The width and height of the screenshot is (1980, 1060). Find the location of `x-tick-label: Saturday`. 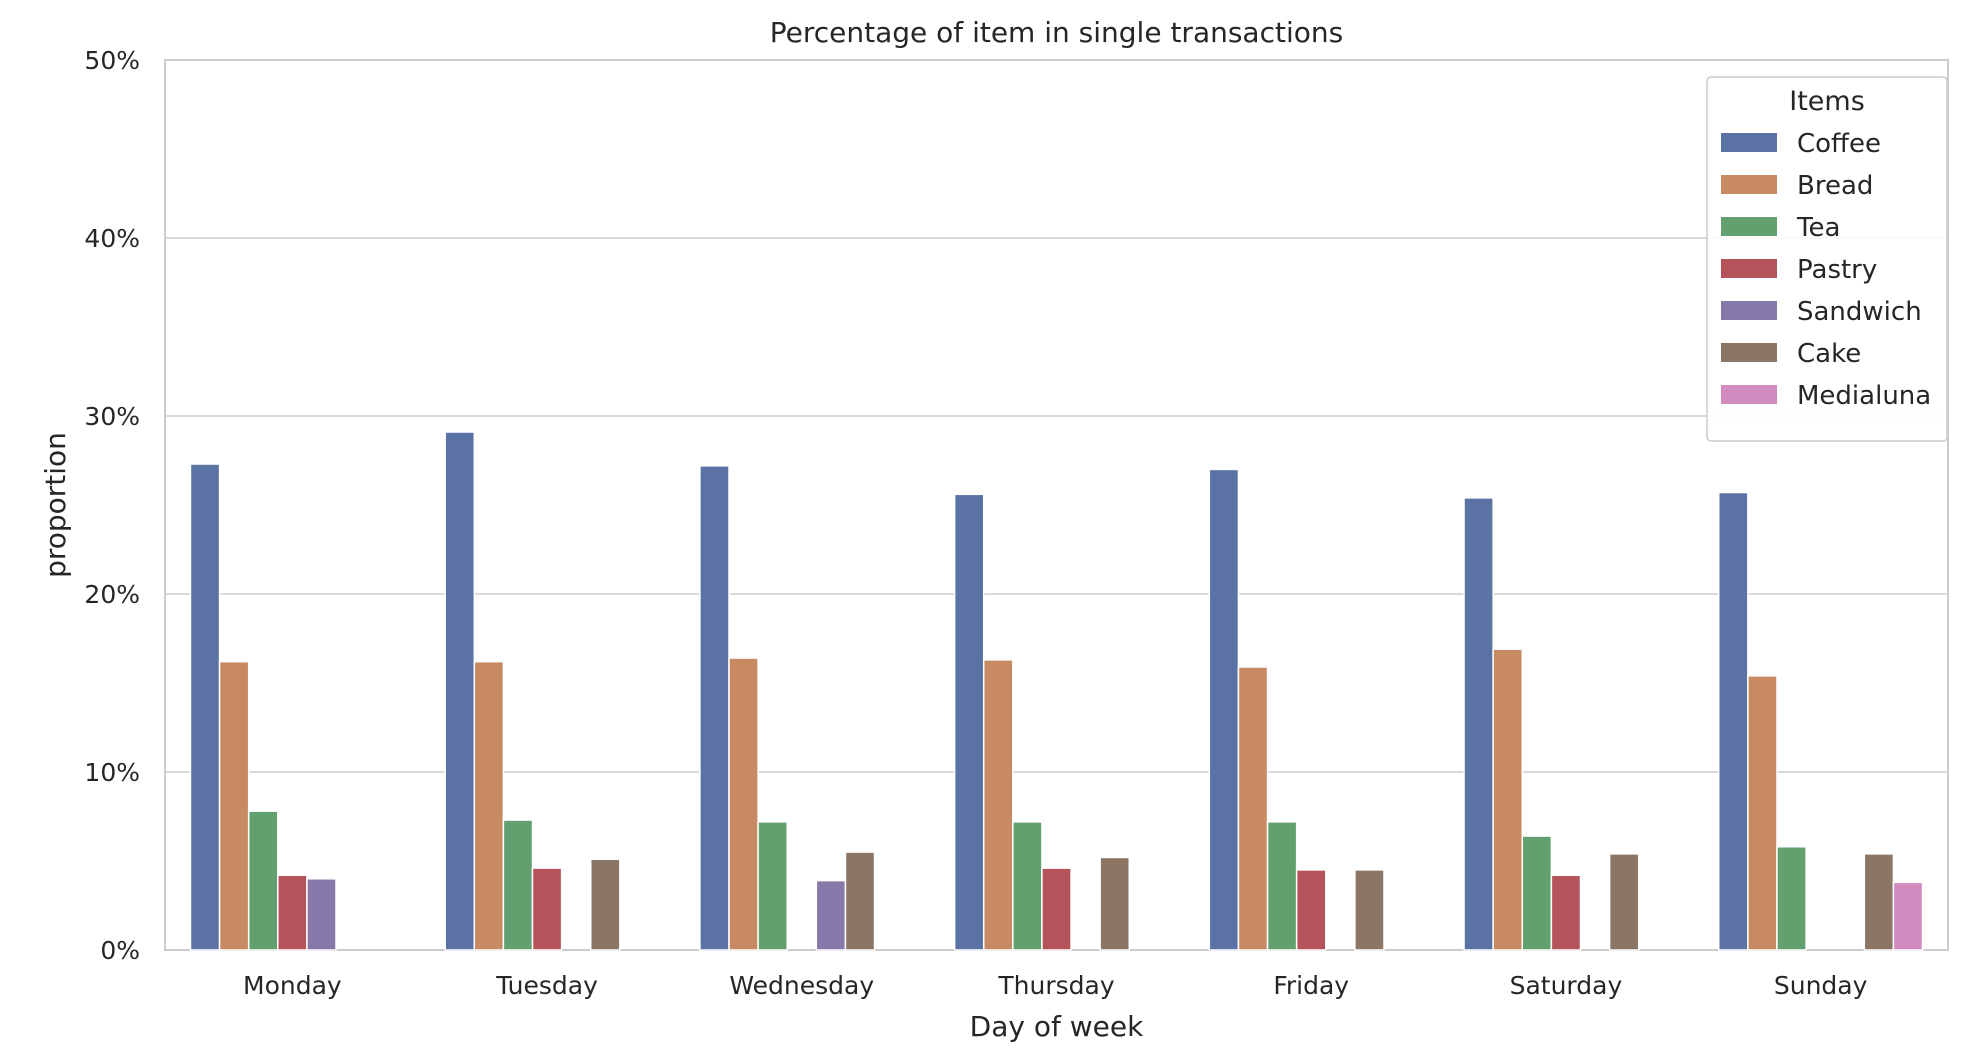

x-tick-label: Saturday is located at coordinates (1566, 985).